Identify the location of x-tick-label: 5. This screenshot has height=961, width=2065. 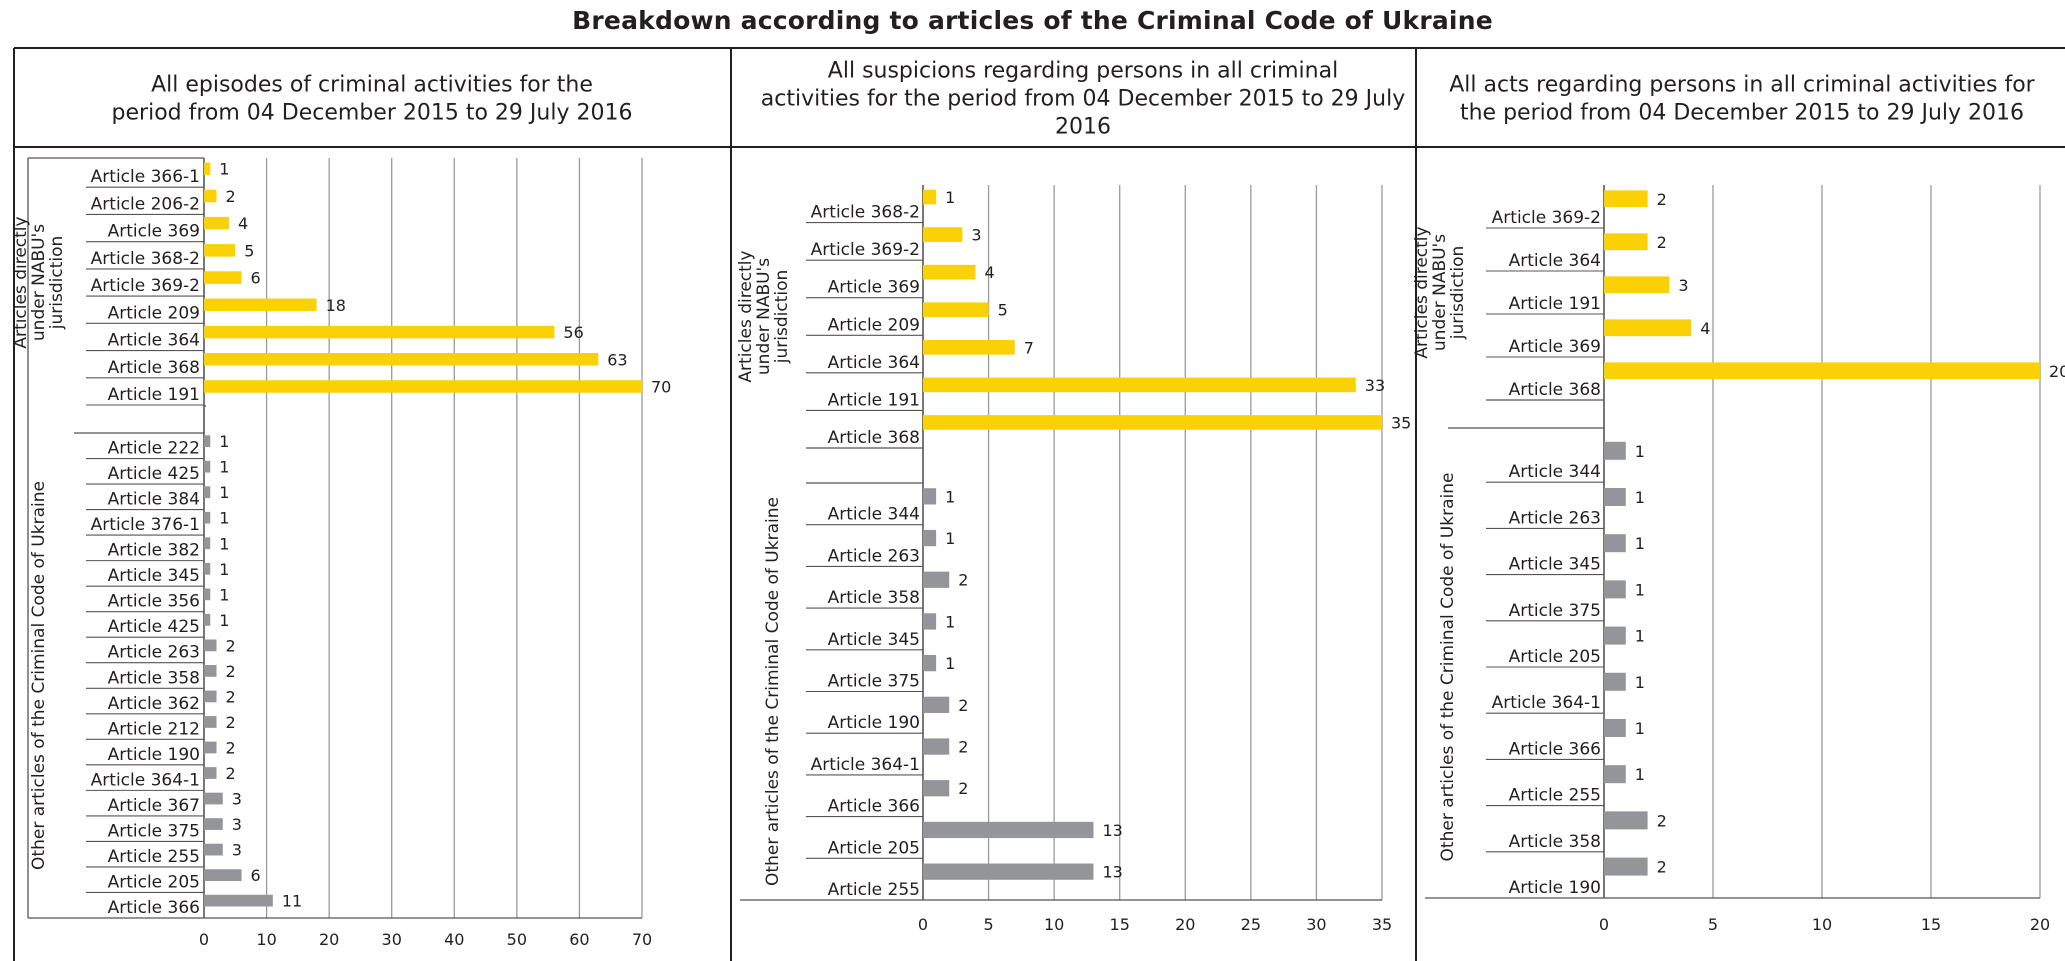
(988, 924).